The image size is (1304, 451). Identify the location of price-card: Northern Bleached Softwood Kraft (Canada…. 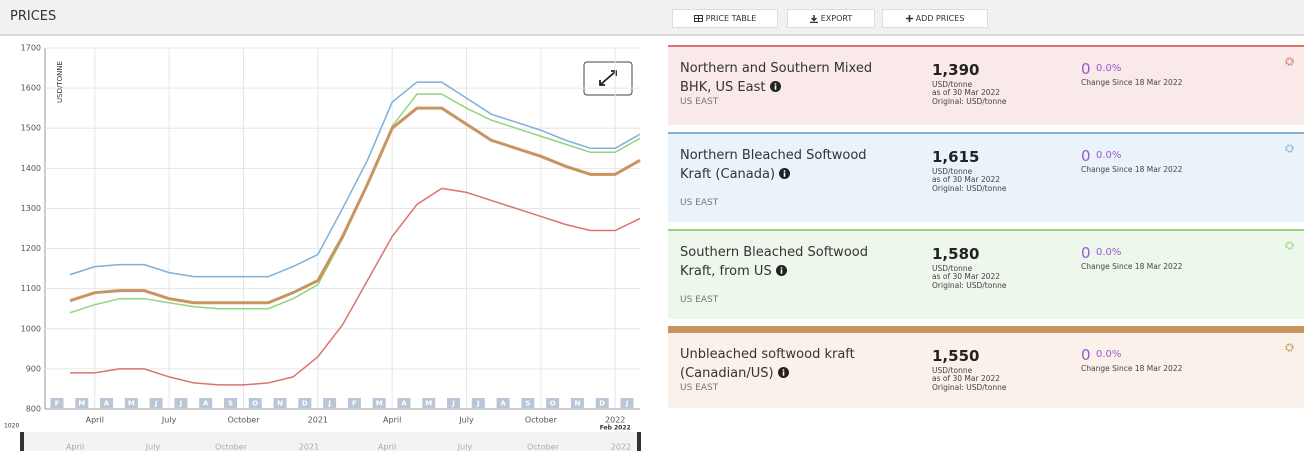
(986, 177).